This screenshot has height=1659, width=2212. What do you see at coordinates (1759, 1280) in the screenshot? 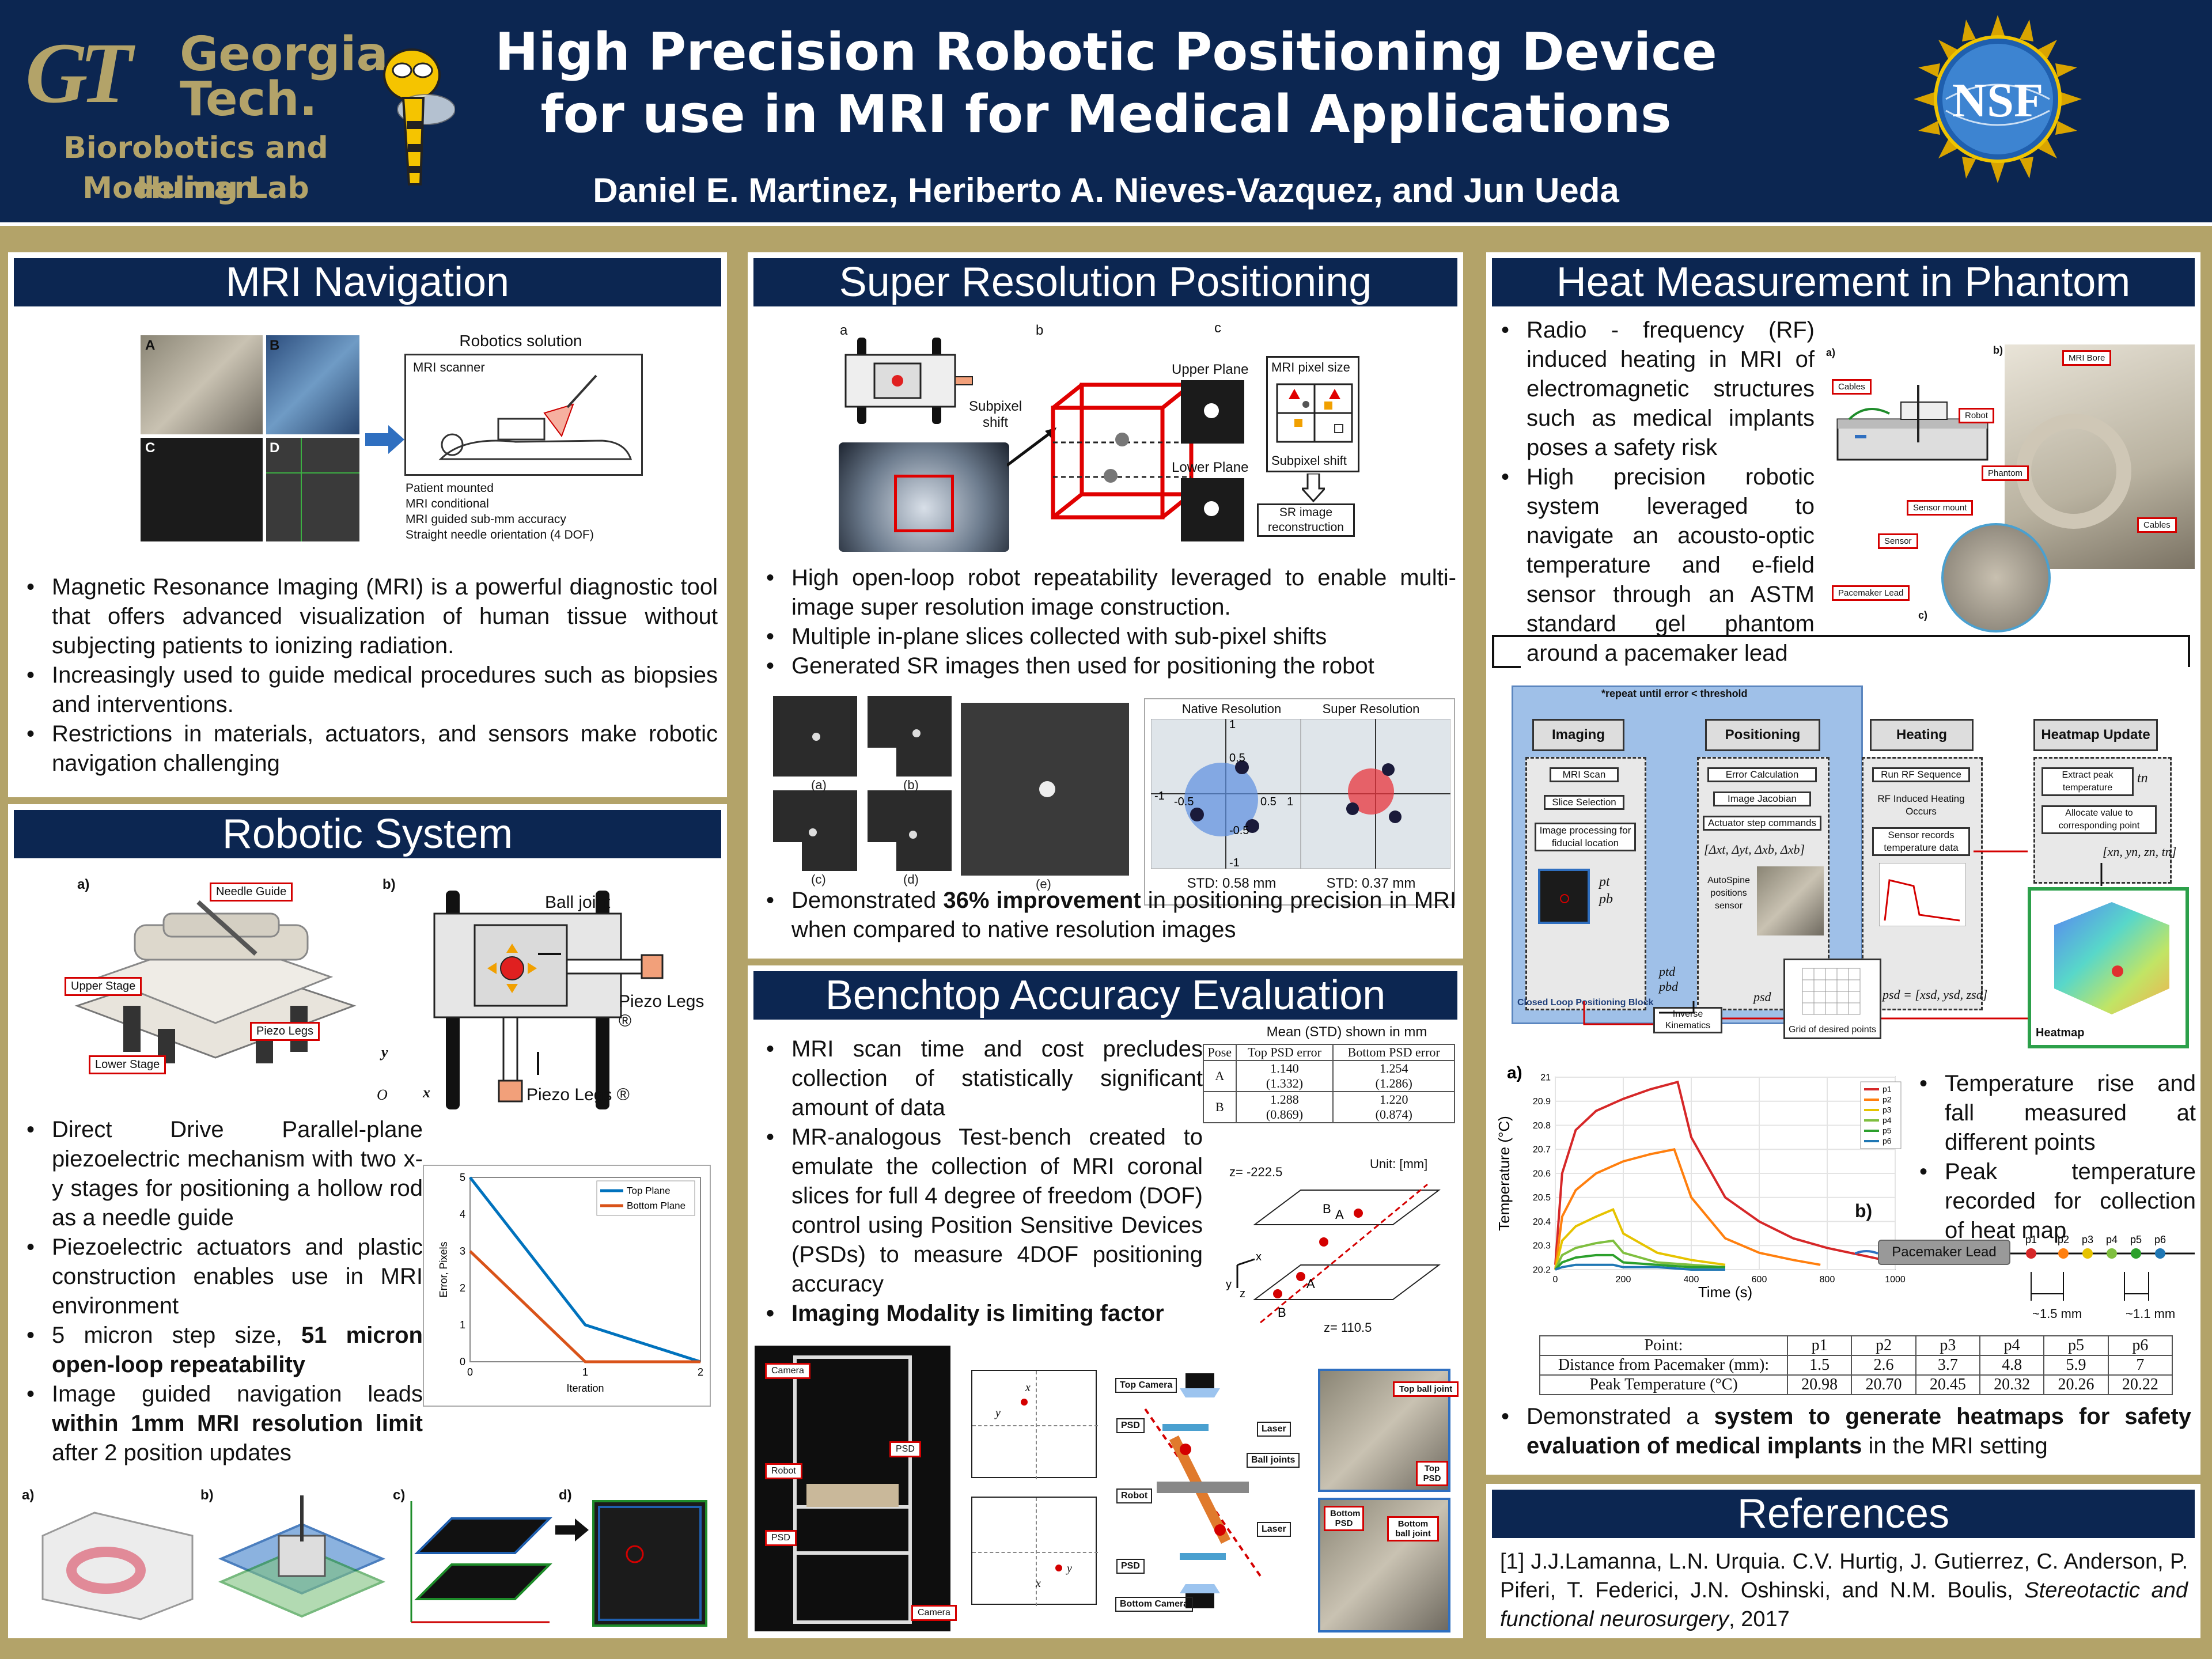
I see `x-tick-label: 600` at bounding box center [1759, 1280].